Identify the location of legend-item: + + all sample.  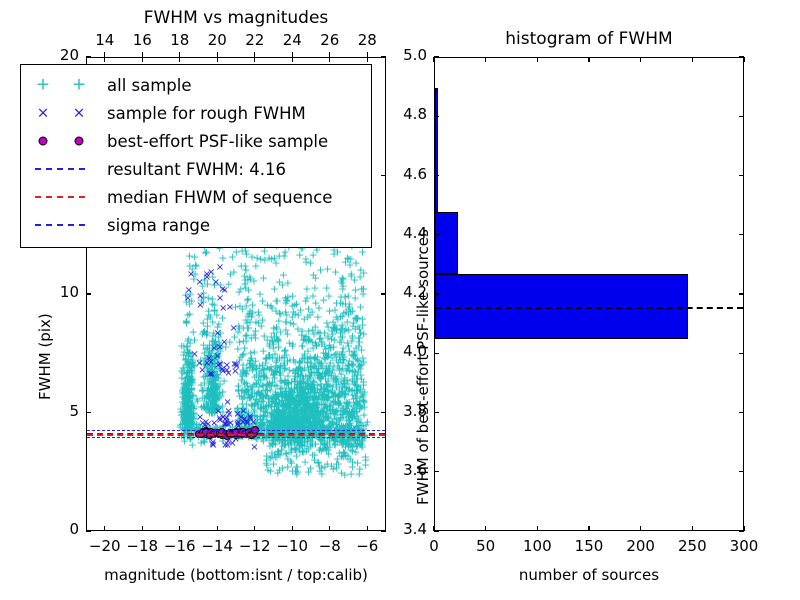
(196, 85).